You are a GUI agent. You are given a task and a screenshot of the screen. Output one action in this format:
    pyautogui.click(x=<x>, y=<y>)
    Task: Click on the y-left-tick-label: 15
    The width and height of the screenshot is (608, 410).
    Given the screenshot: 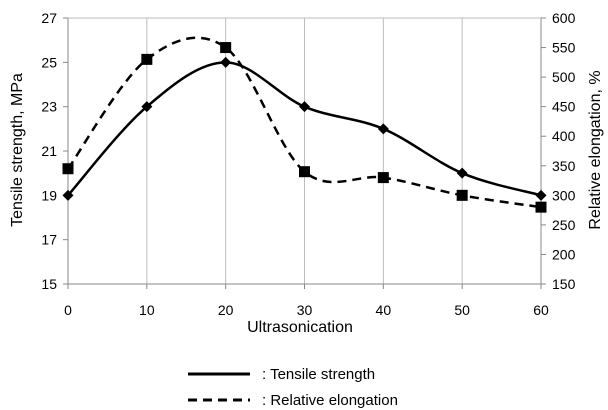 What is the action you would take?
    pyautogui.click(x=49, y=284)
    